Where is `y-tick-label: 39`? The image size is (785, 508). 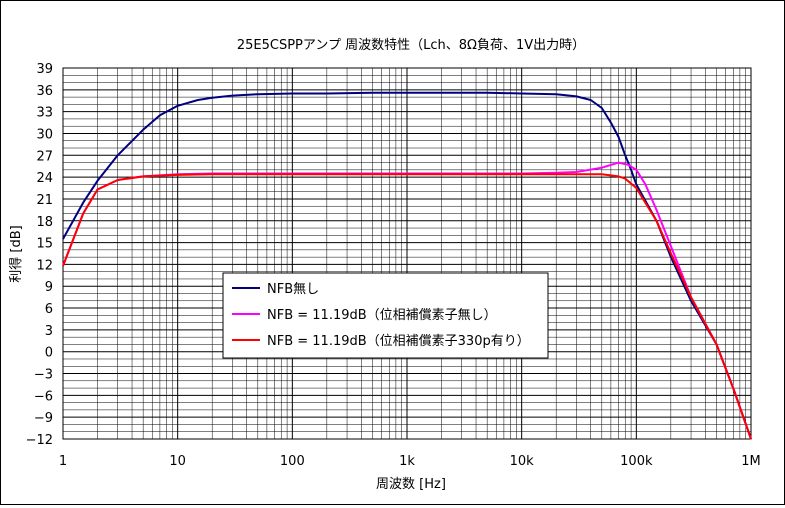
y-tick-label: 39 is located at coordinates (44, 69).